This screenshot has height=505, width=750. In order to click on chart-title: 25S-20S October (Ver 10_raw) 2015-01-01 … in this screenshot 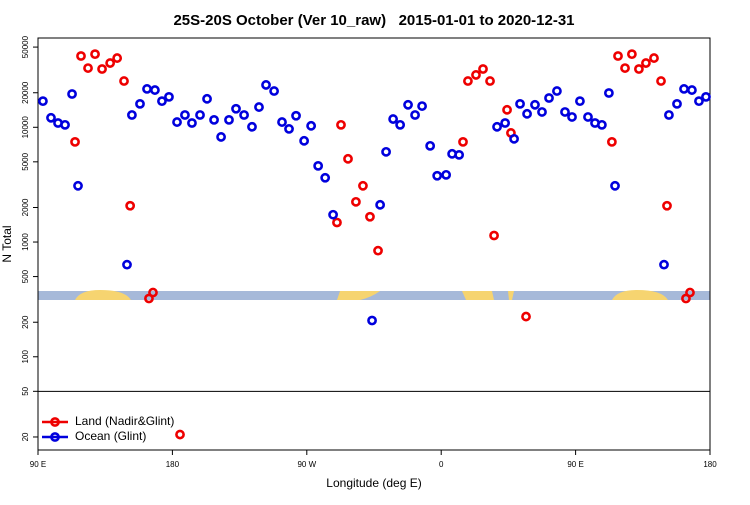, I will do `click(373, 20)`.